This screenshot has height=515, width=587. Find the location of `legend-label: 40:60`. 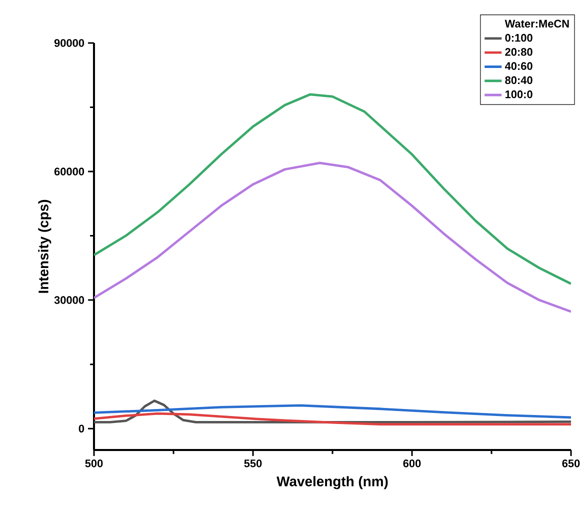

legend-label: 40:60 is located at coordinates (518, 66).